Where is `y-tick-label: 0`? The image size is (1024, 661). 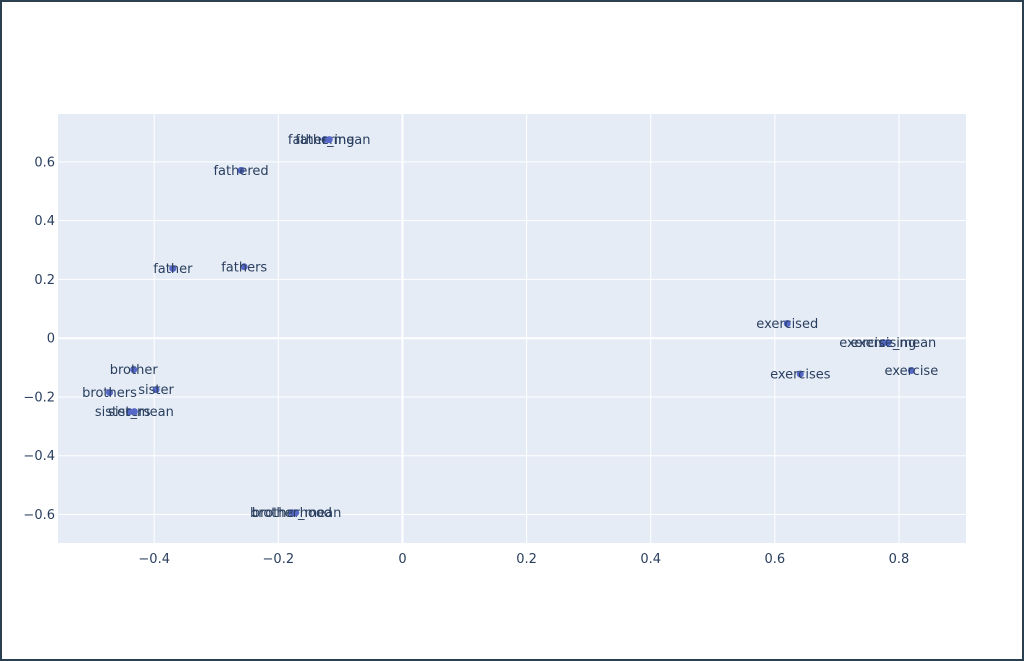 y-tick-label: 0 is located at coordinates (51, 339).